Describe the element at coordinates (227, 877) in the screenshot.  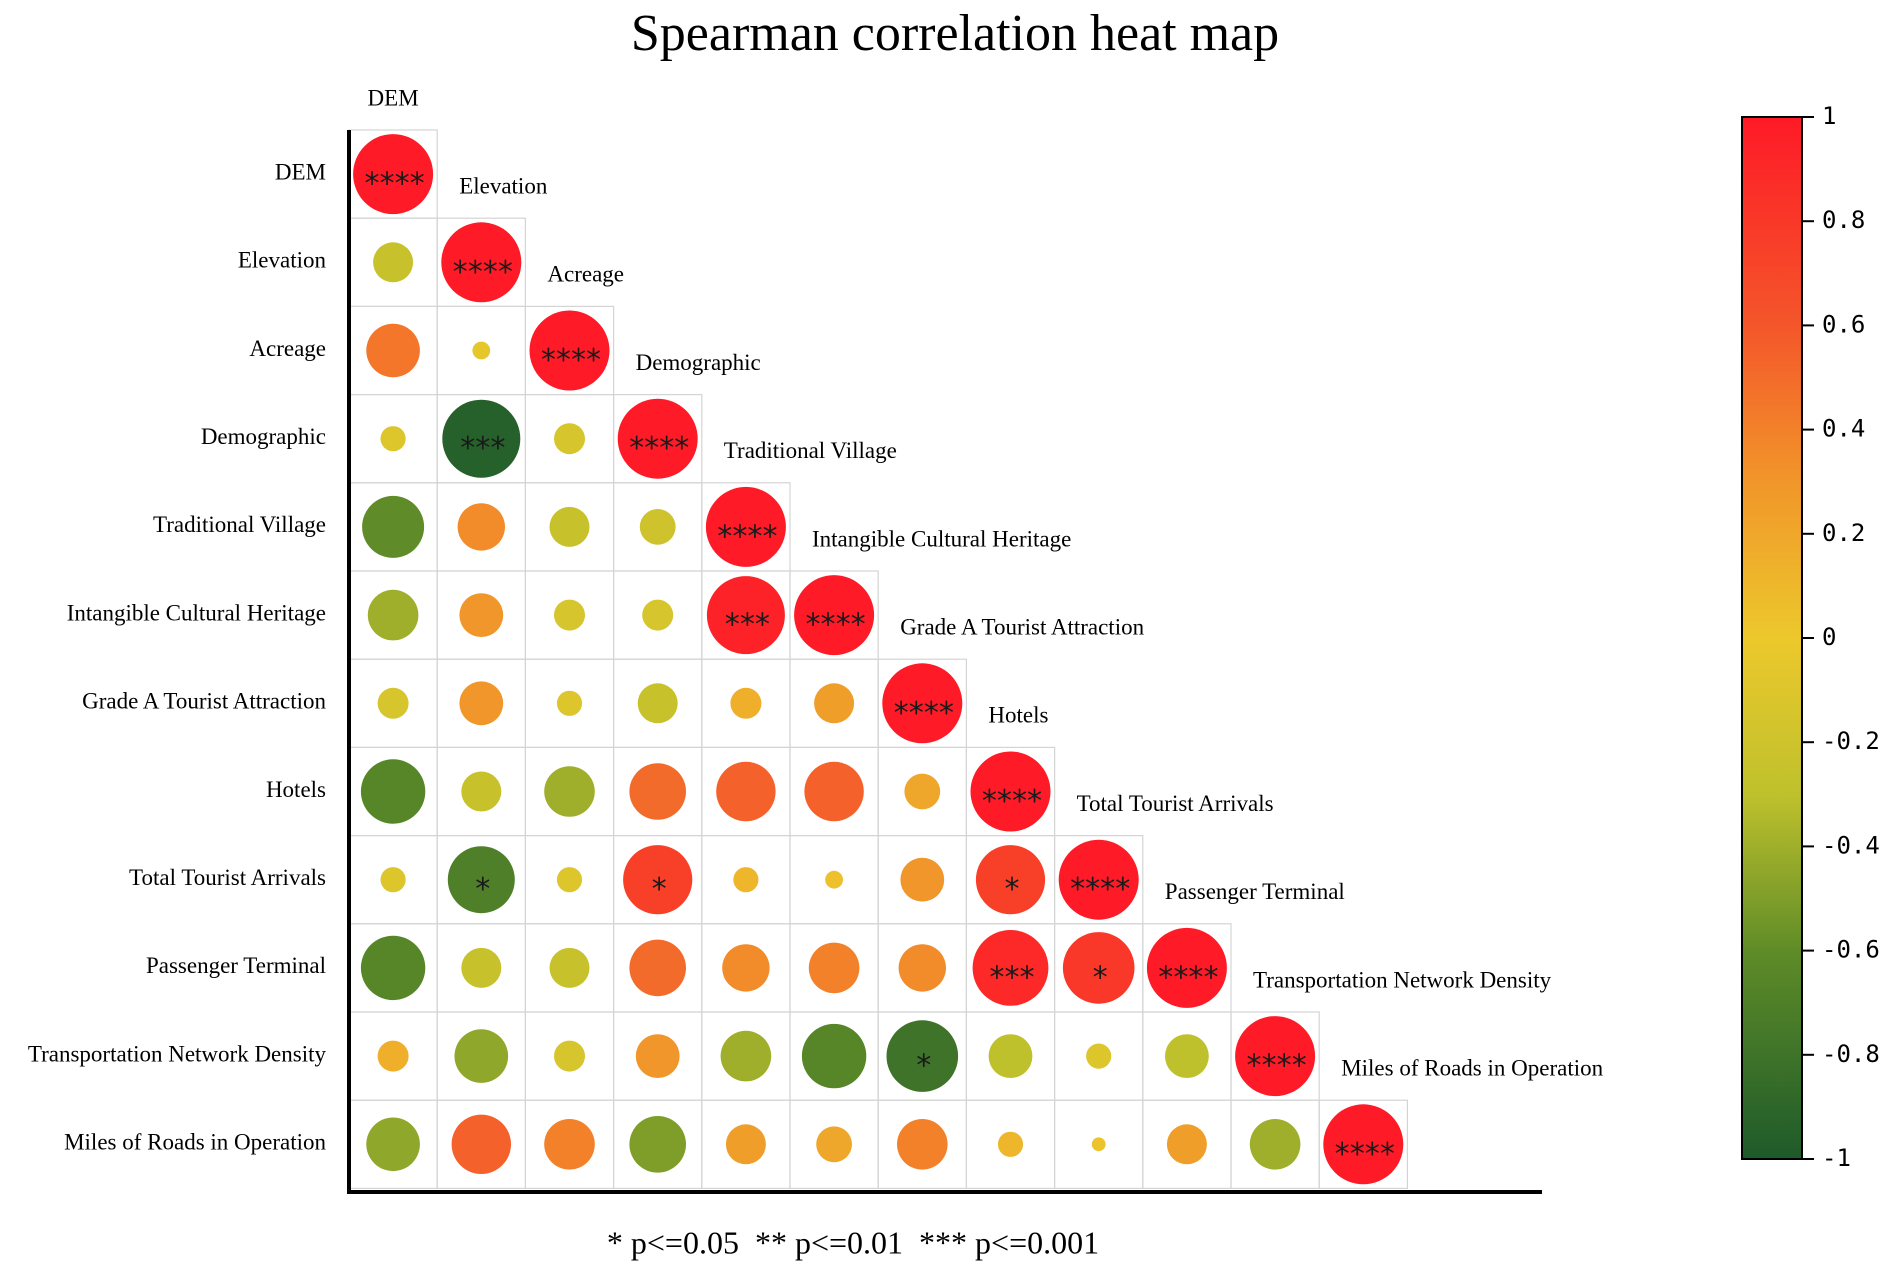
I see `row-label: Total Tourist Arrivals` at that location.